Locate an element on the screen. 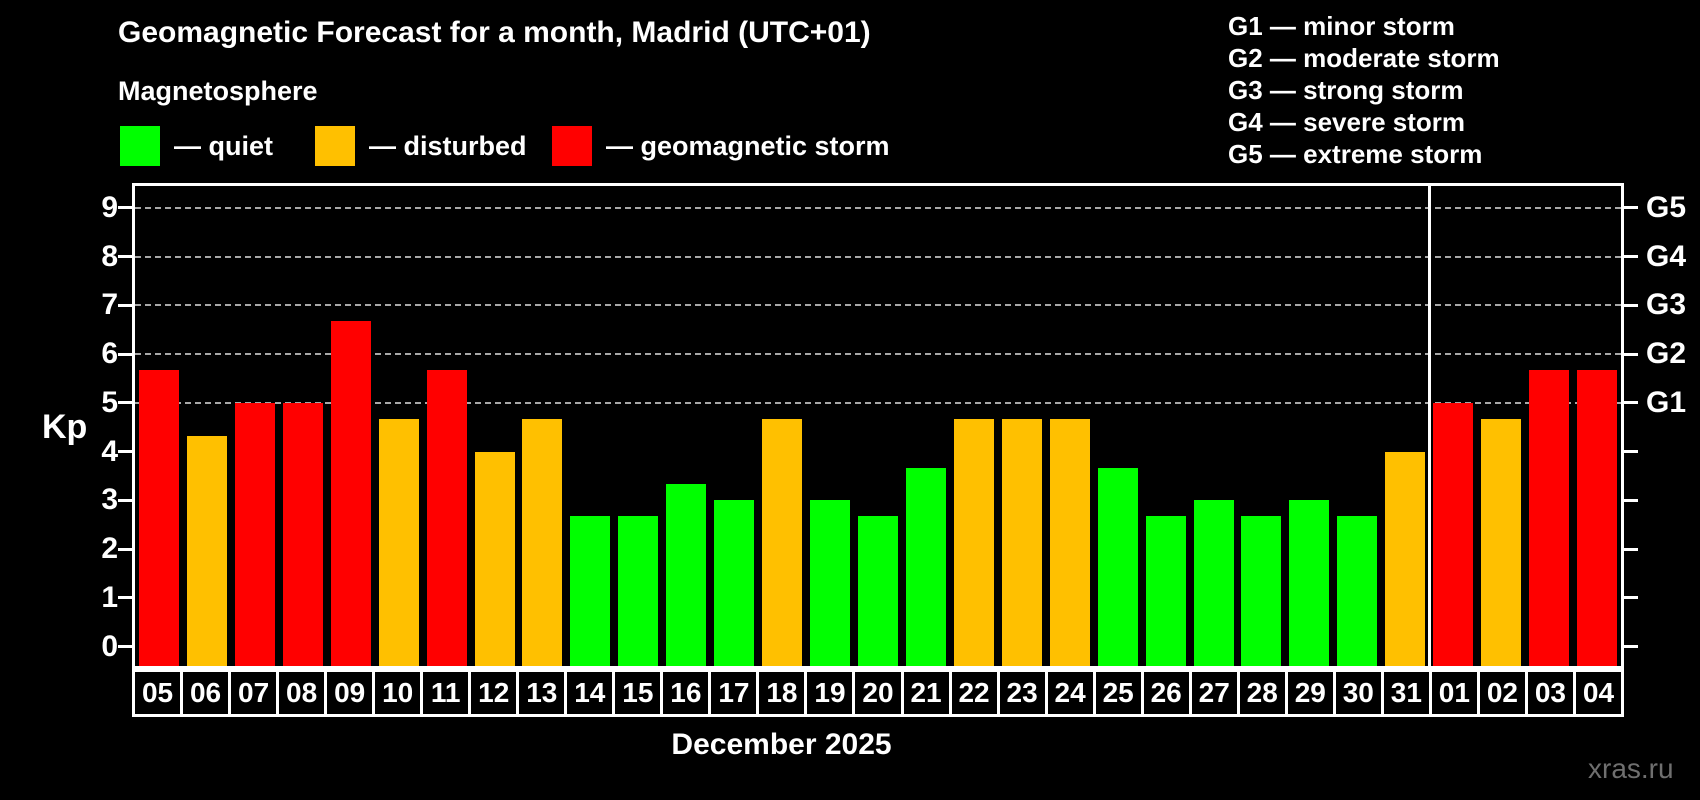  day-label-cell-01: 01 is located at coordinates (1454, 693).